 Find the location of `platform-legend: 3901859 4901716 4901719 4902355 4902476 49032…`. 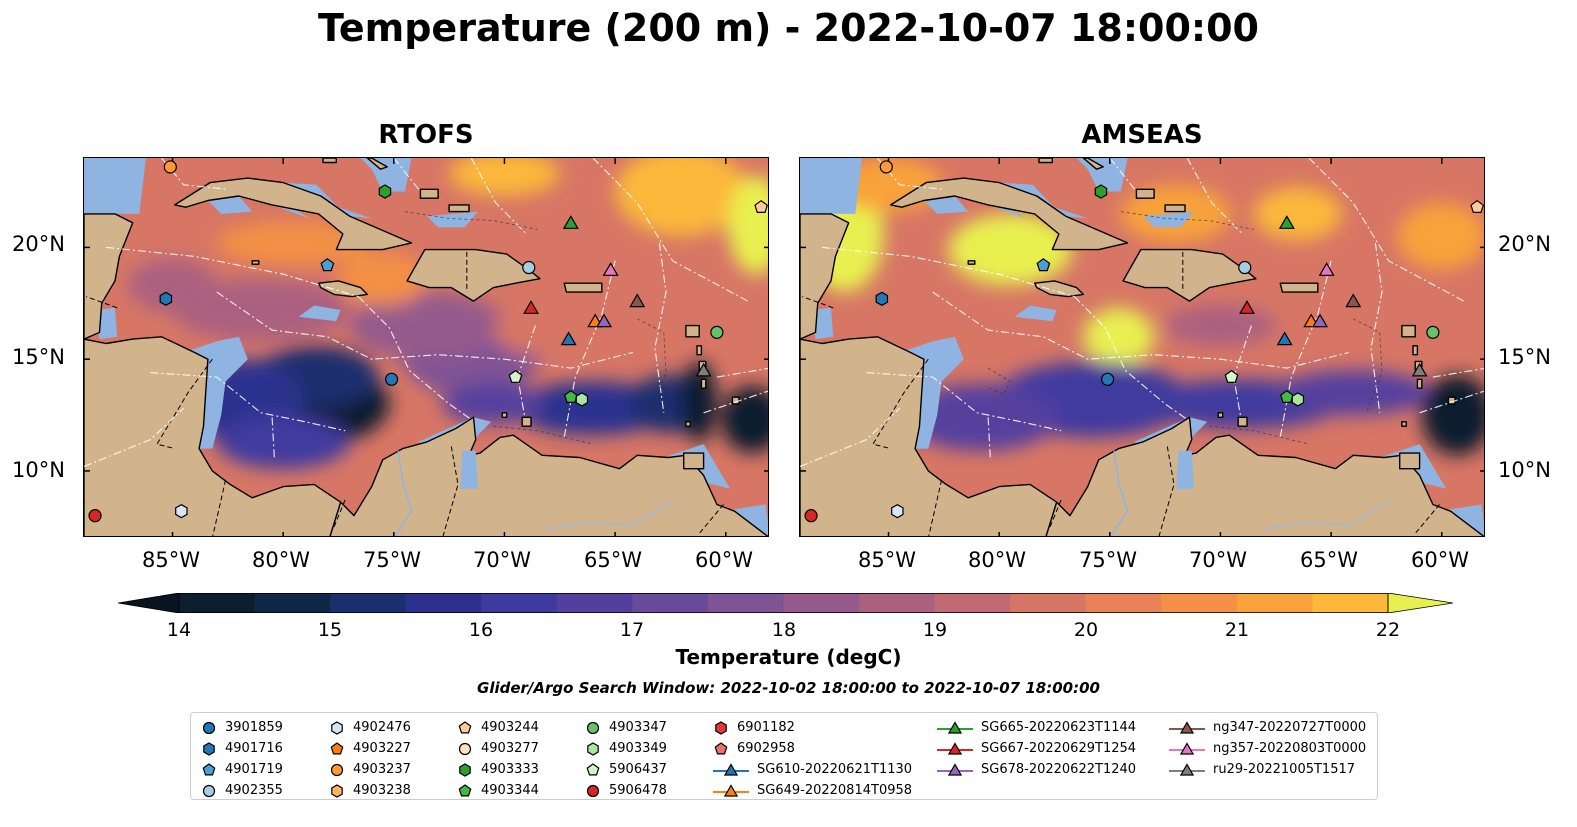

platform-legend: 3901859 4901716 4901719 4902355 4902476 49032… is located at coordinates (784, 756).